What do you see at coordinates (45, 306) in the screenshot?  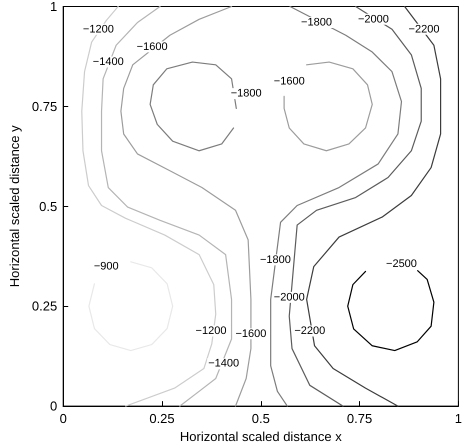 I see `y-tick-label: 0.25` at bounding box center [45, 306].